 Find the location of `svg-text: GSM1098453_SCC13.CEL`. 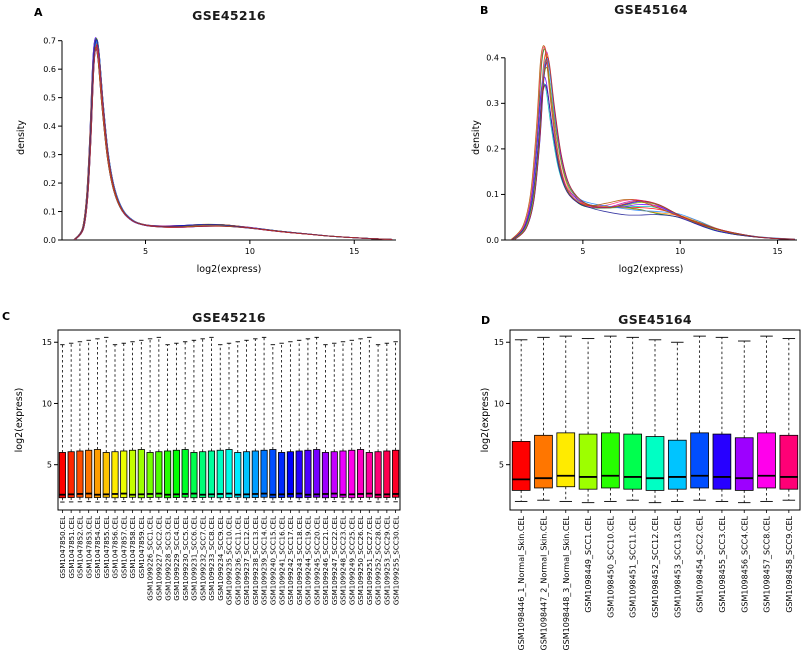

svg-text: GSM1098453_SCC13.CEL is located at coordinates (677, 566).